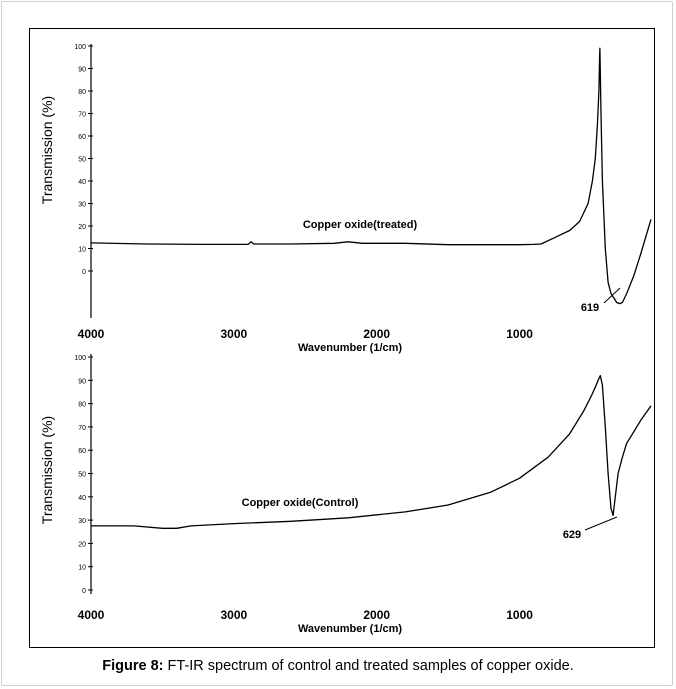  What do you see at coordinates (82, 115) in the screenshot?
I see `y-tick-label-treated-70: 70` at bounding box center [82, 115].